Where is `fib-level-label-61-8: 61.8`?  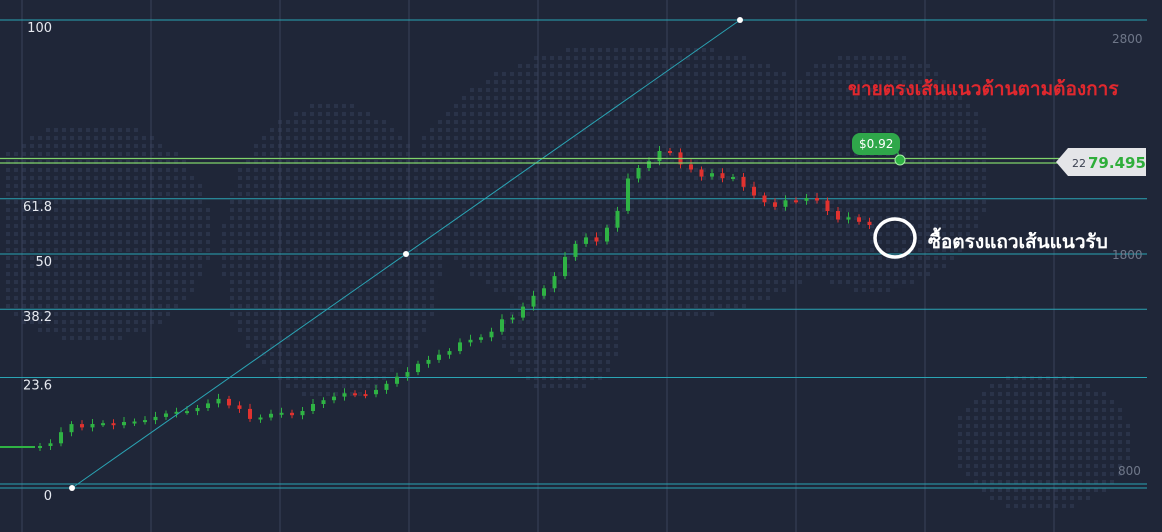 fib-level-label-61-8: 61.8 is located at coordinates (37, 207).